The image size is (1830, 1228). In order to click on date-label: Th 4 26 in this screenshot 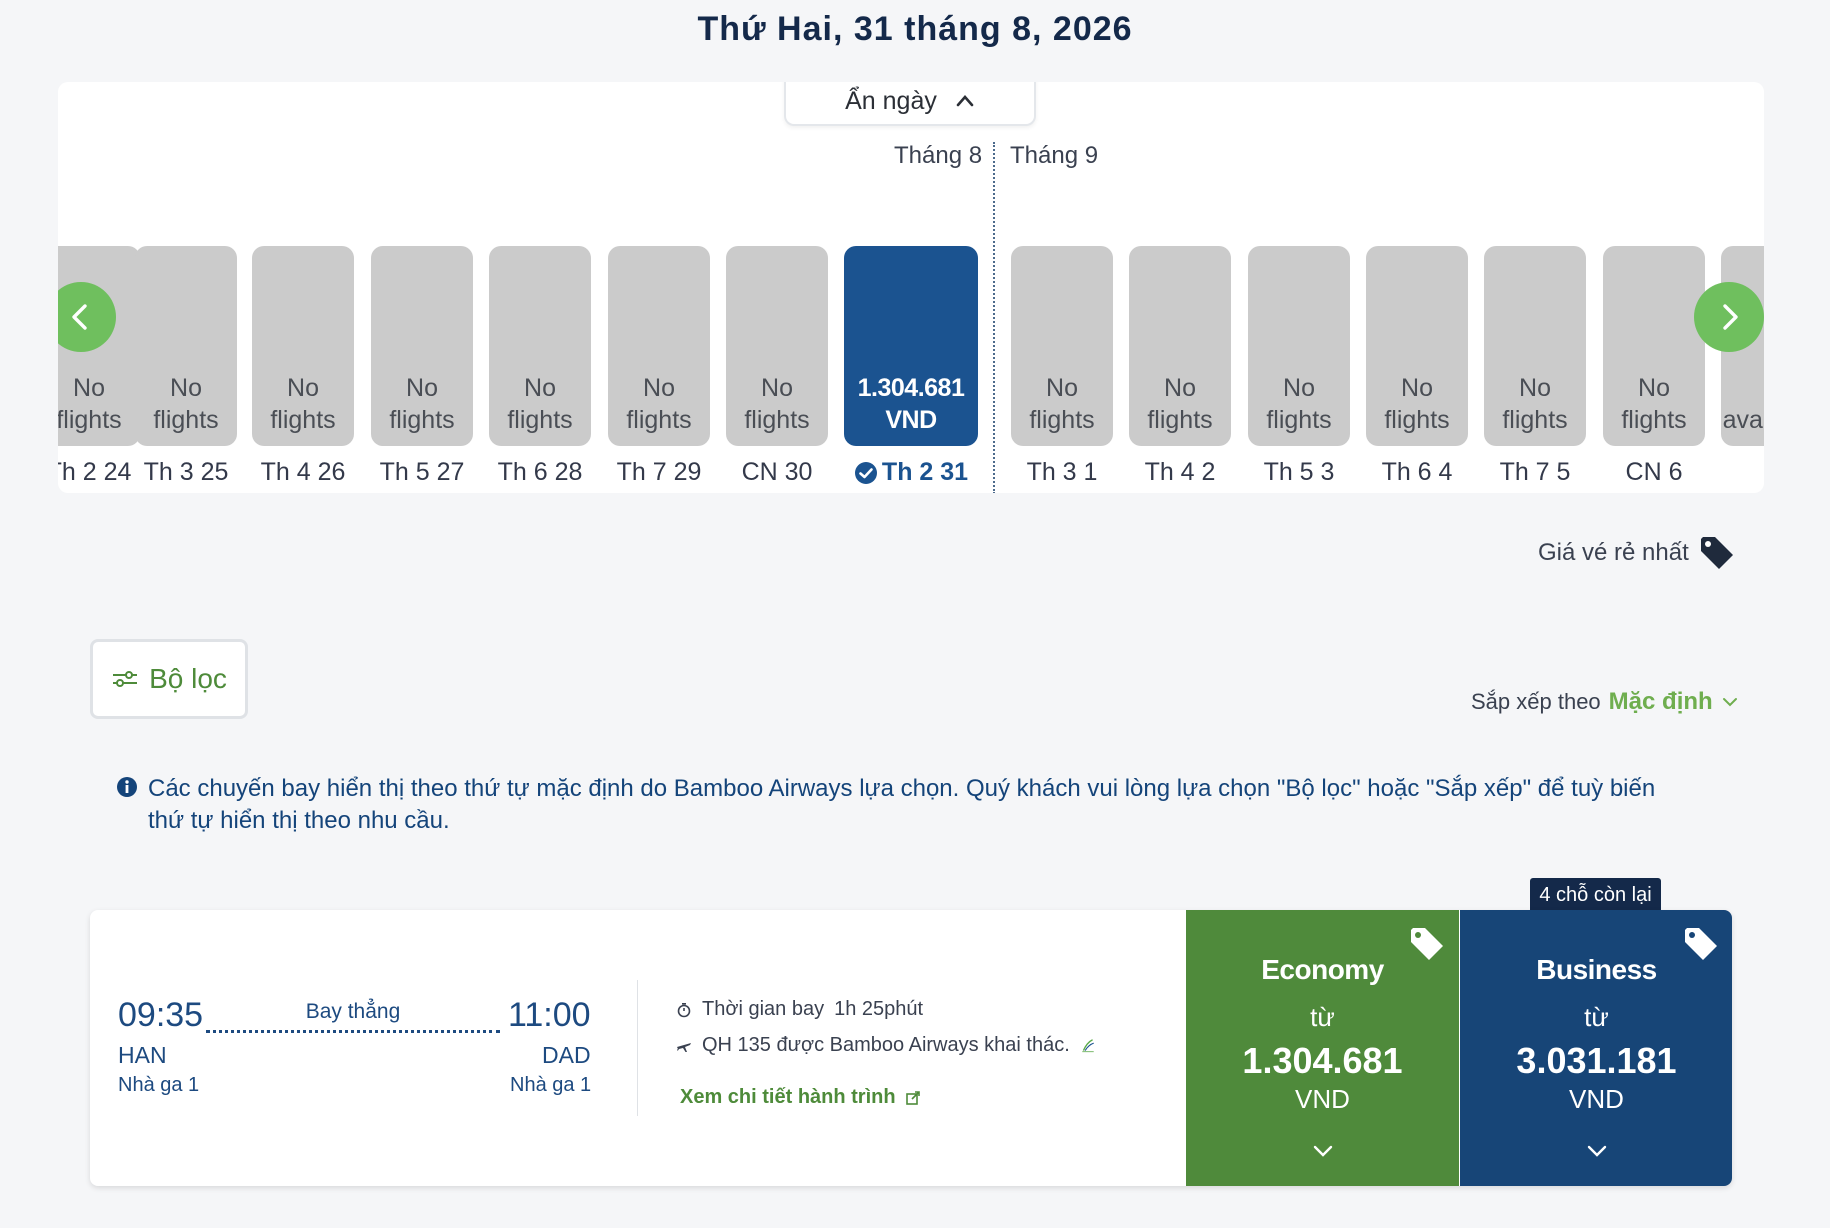, I will do `click(303, 472)`.